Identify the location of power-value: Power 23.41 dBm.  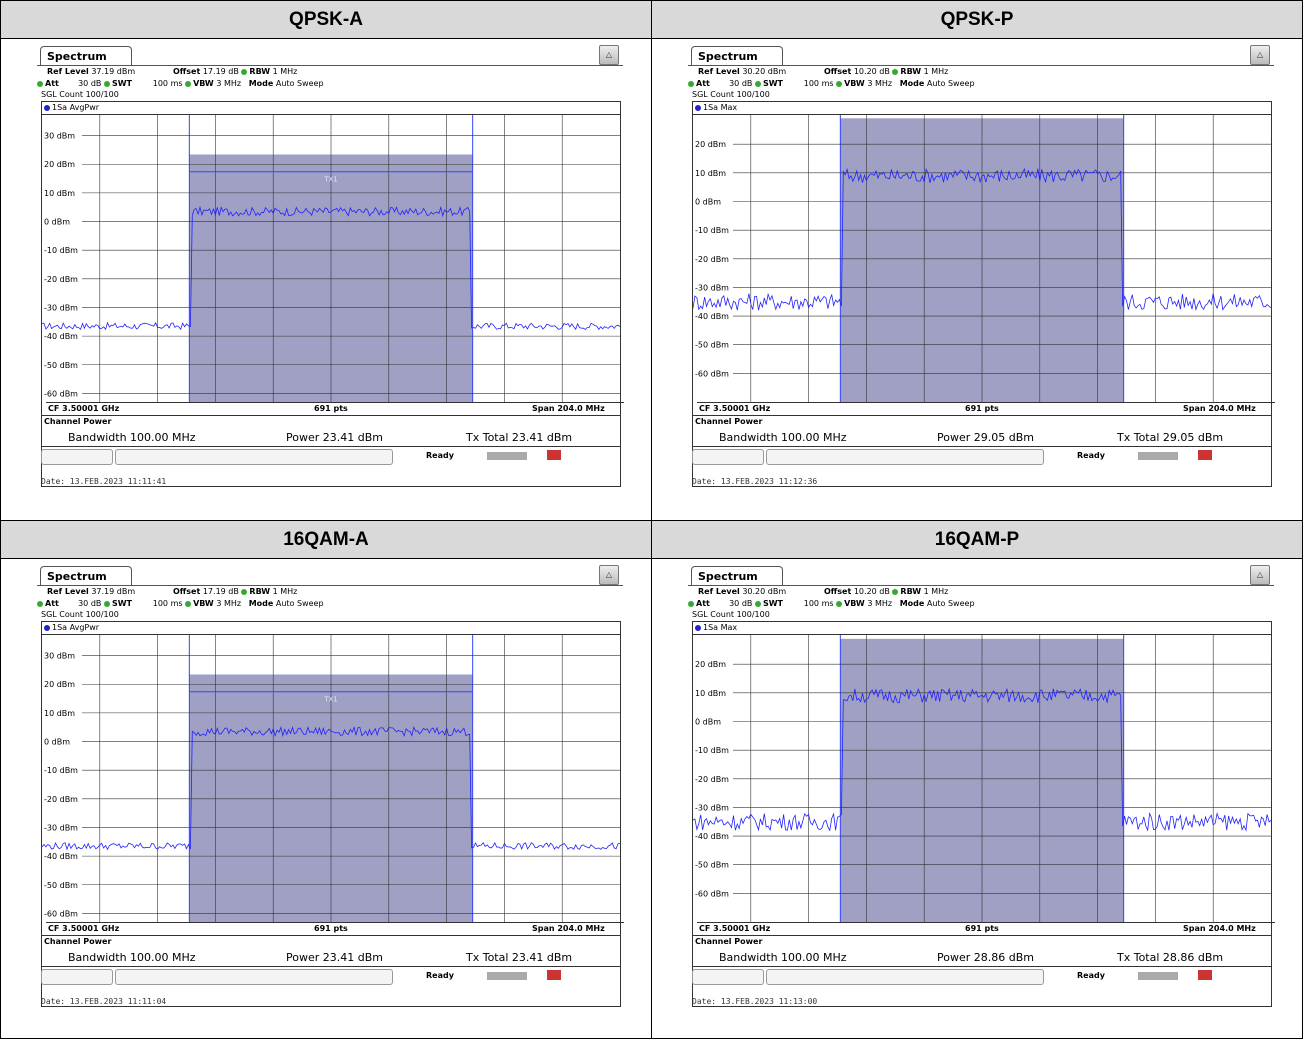
(334, 957).